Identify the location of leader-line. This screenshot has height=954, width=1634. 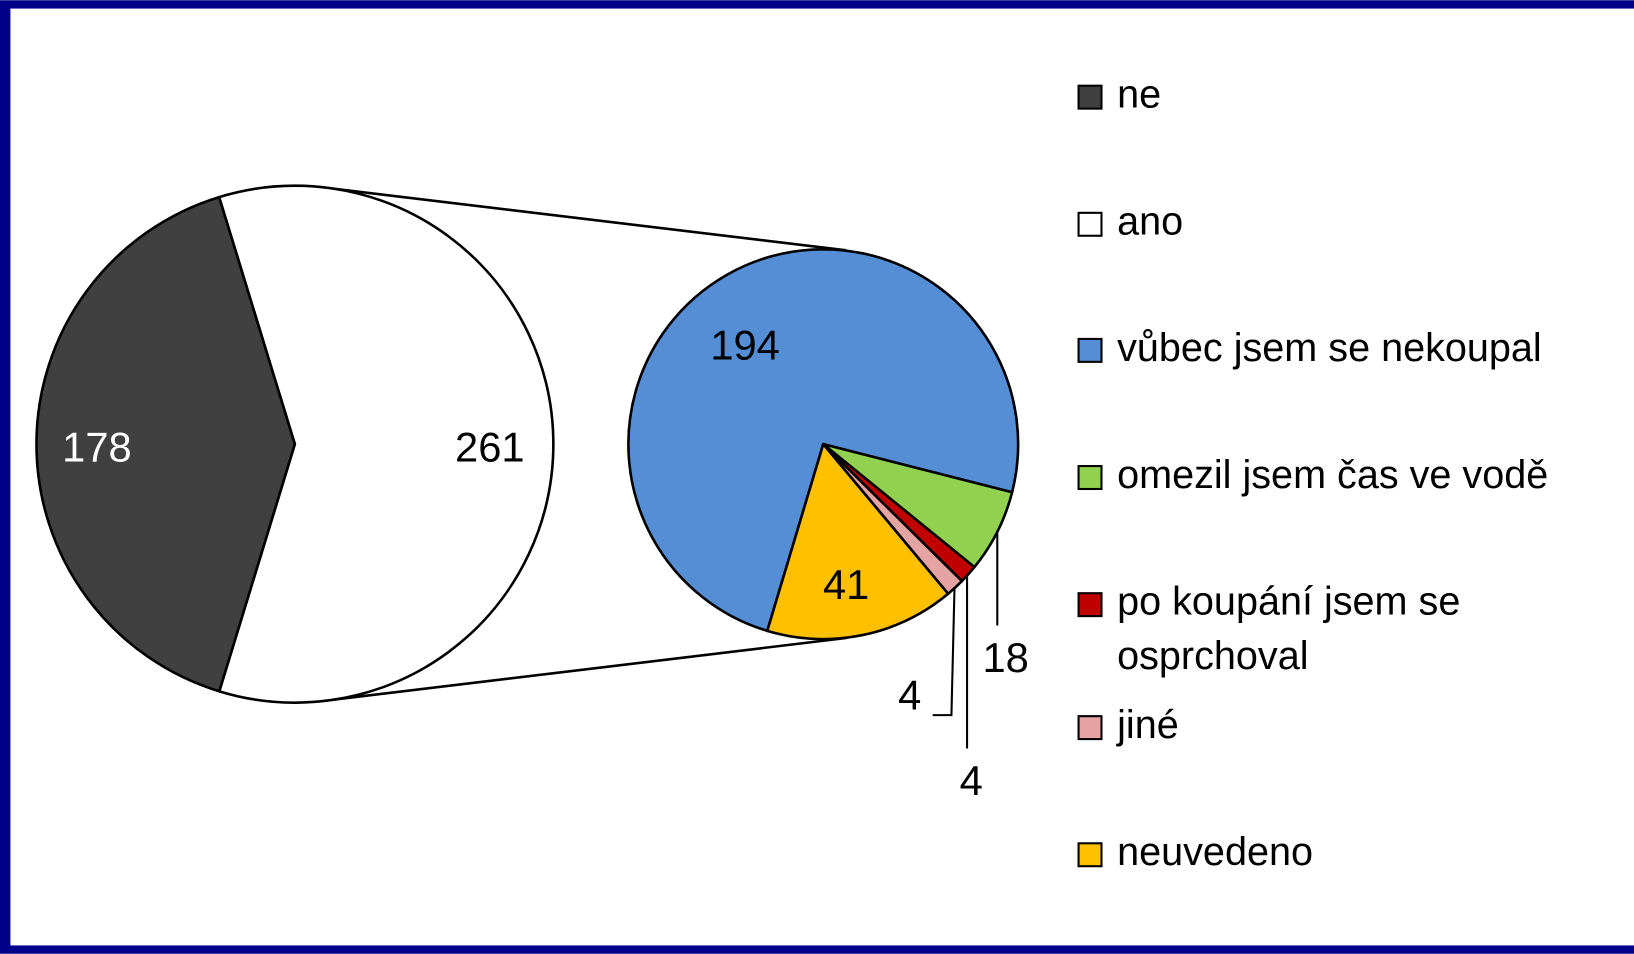
(944, 651).